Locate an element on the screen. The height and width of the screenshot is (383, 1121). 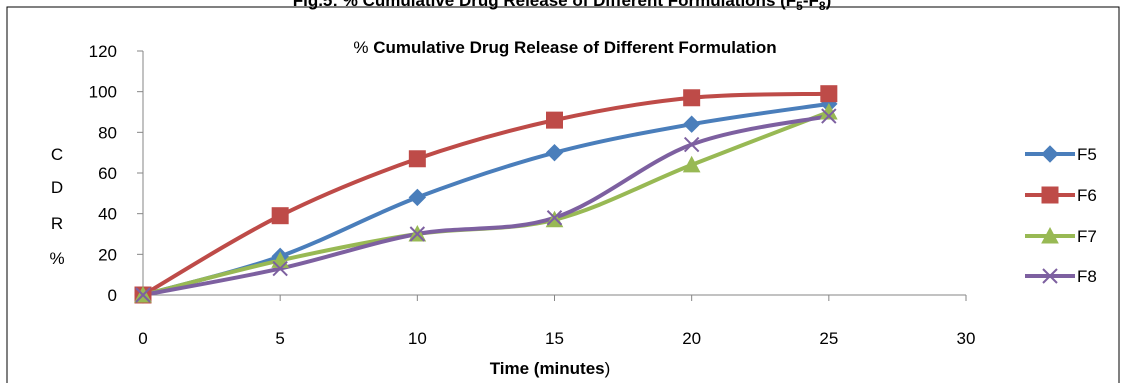
x-axis-title: Time (minutes) is located at coordinates (550, 368).